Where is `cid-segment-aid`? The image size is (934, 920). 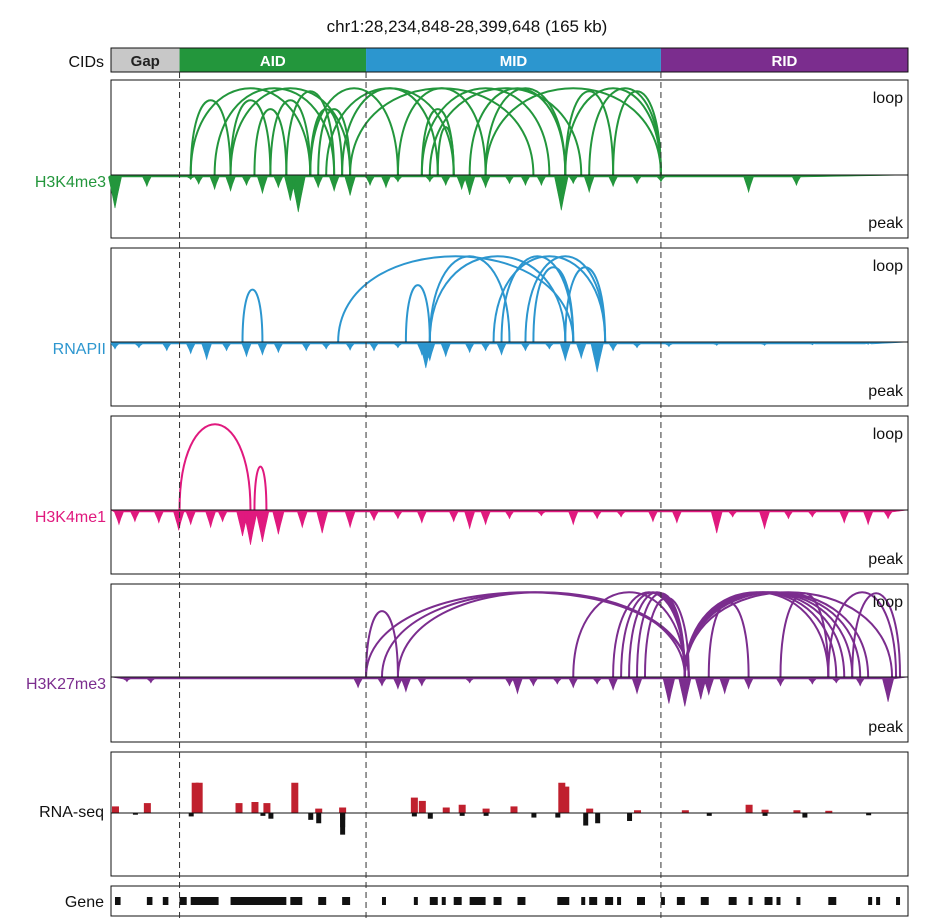
cid-segment-aid is located at coordinates (273, 60).